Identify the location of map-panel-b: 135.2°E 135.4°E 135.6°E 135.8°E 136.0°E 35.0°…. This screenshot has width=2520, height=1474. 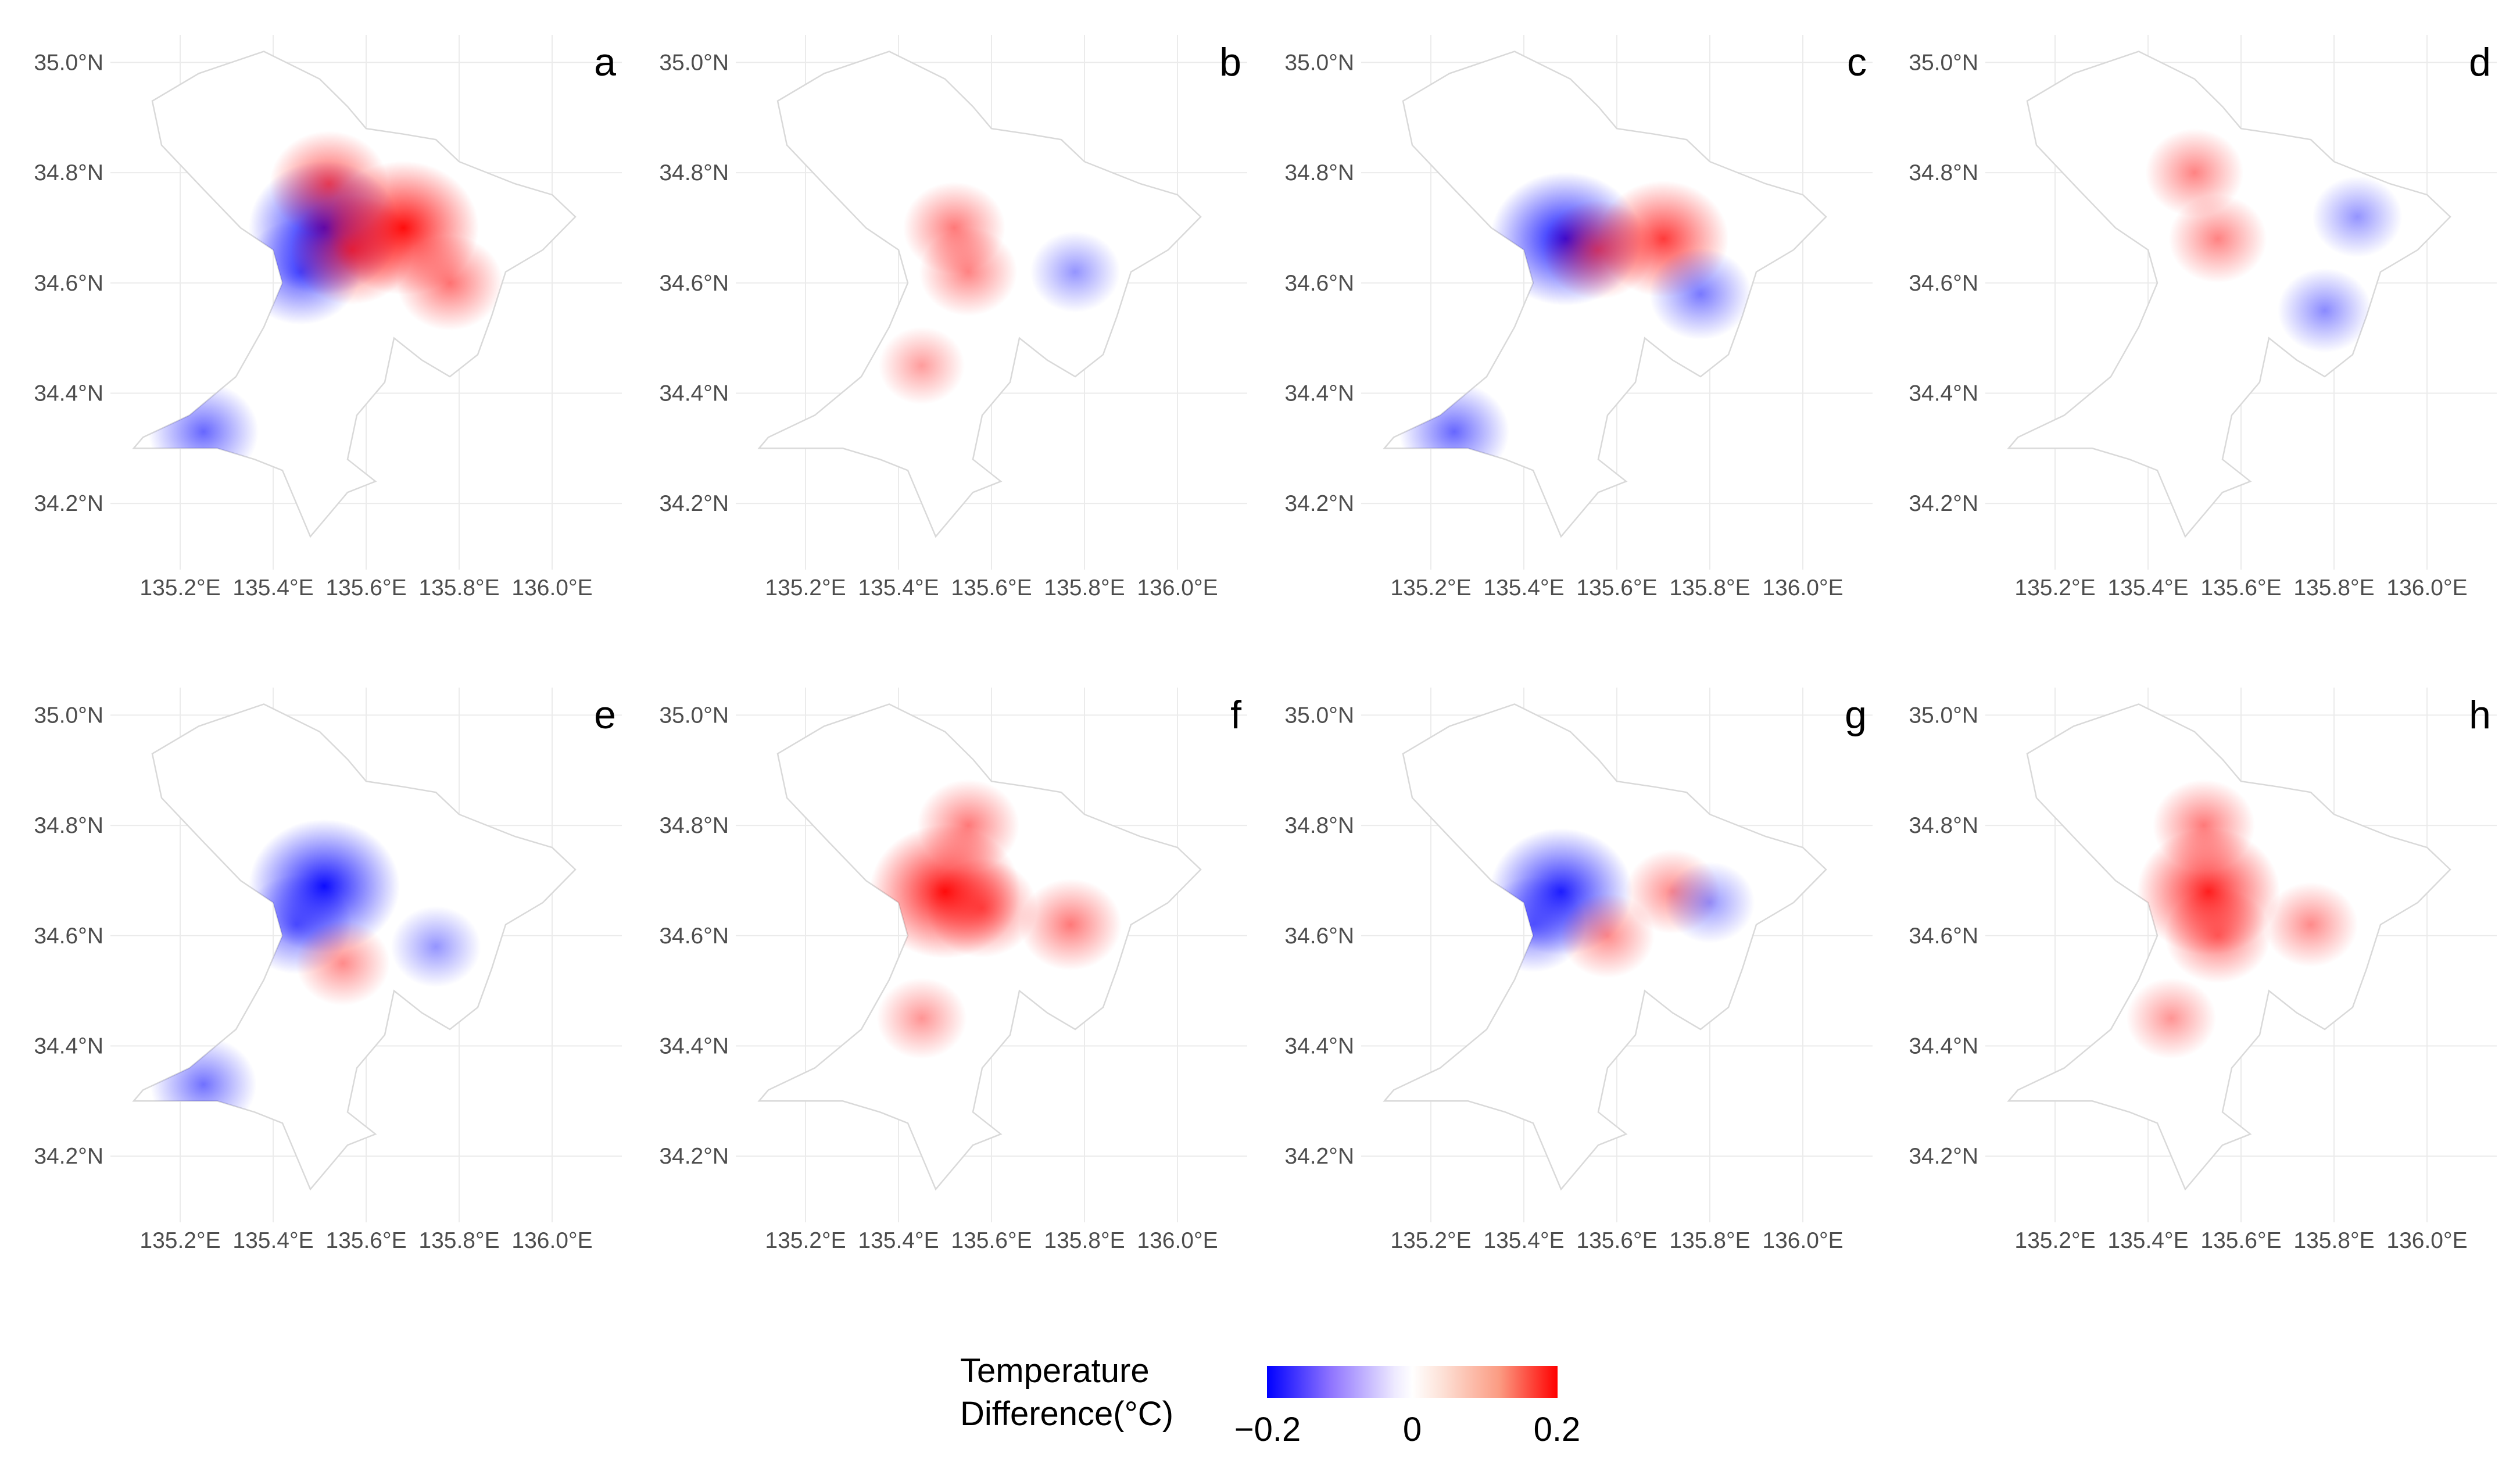
(953, 317).